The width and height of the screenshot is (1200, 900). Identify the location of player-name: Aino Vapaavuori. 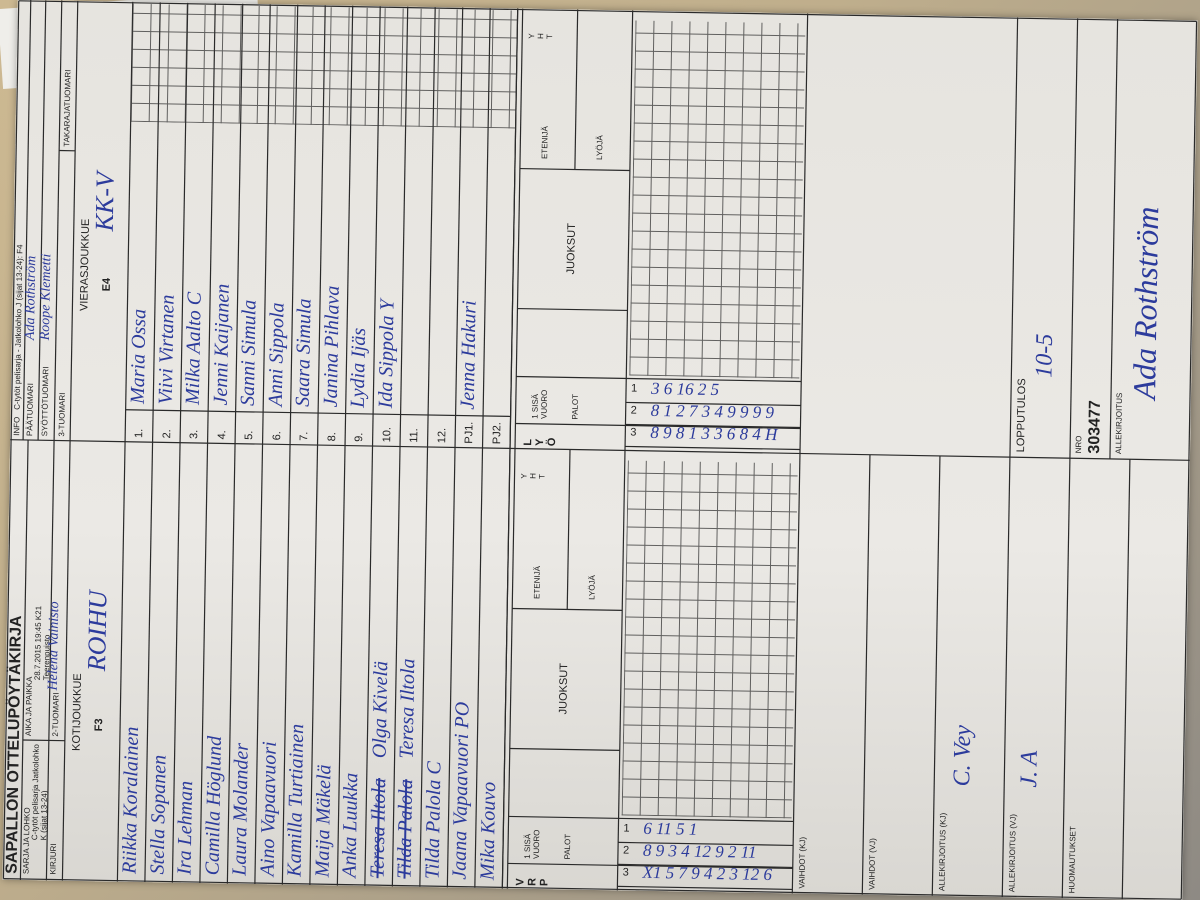
(268, 809).